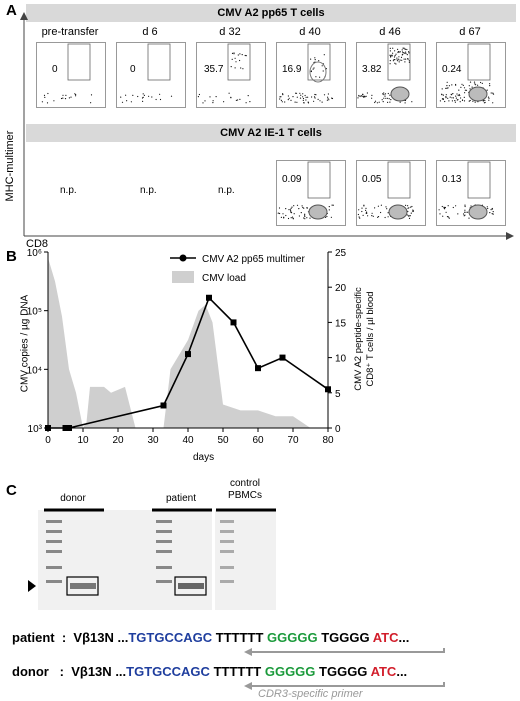 The width and height of the screenshot is (520, 701). I want to click on x-tick-label: 40, so click(188, 440).